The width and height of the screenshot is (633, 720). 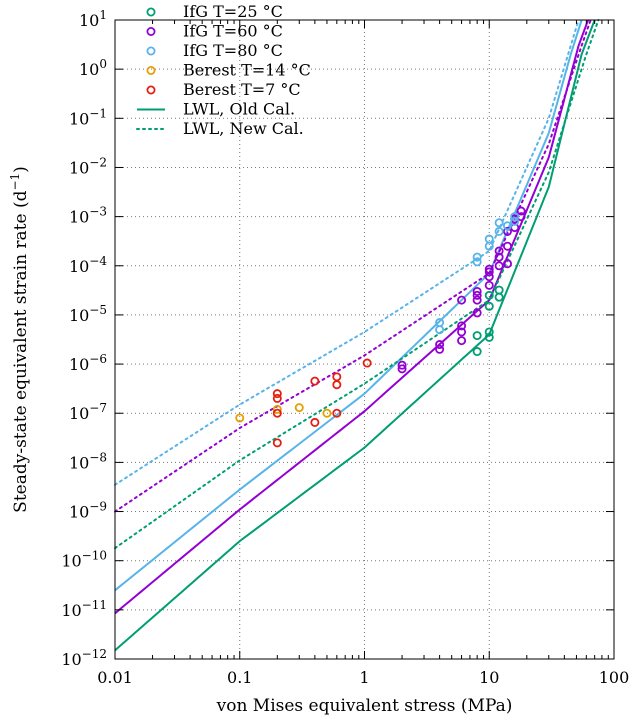 I want to click on legend-label: Berest T=7 °C, so click(x=242, y=89).